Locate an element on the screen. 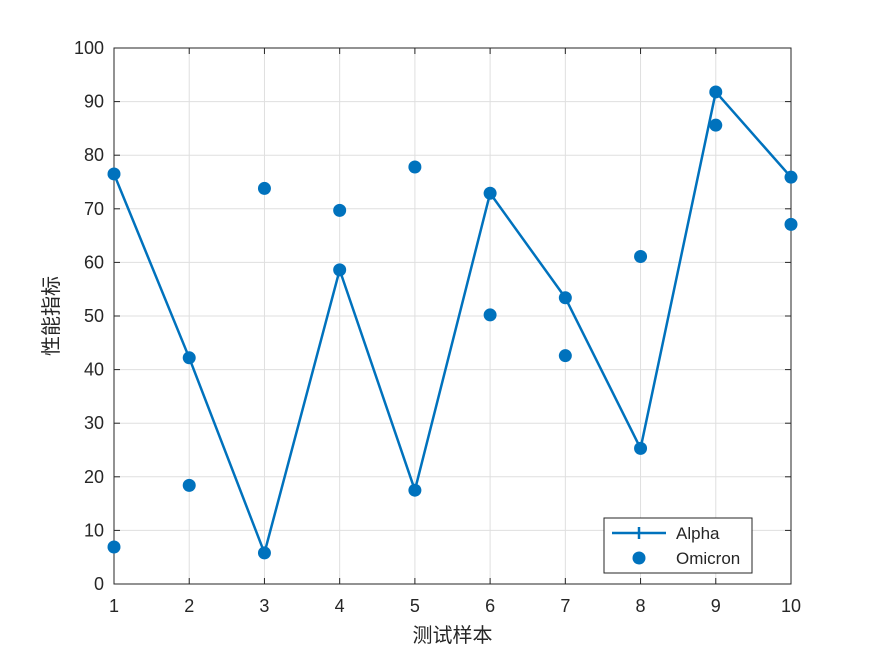  y-tick-label: 0 is located at coordinates (99, 584).